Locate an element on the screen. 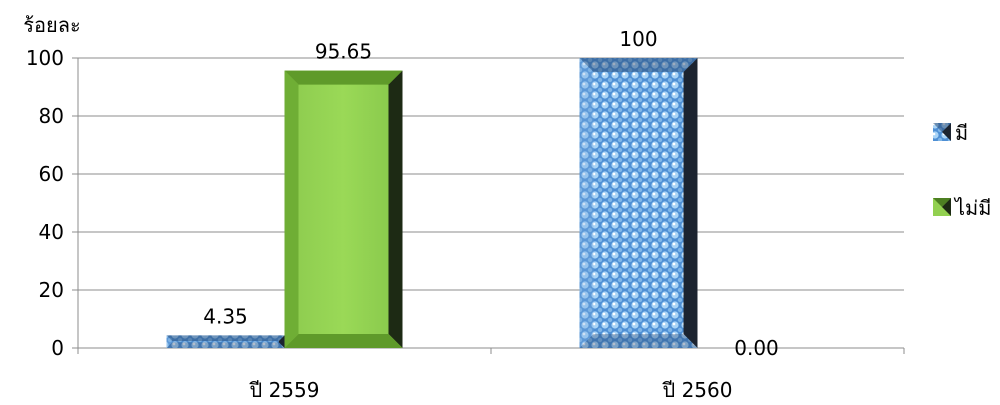 The image size is (1000, 405). y-tick-label: 20 is located at coordinates (51, 290).